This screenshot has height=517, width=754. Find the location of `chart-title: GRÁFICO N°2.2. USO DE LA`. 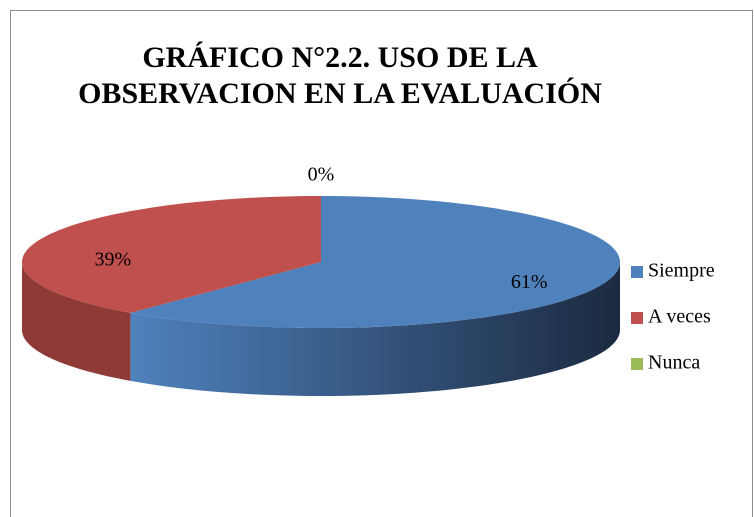

chart-title: GRÁFICO N°2.2. USO DE LA is located at coordinates (340, 57).